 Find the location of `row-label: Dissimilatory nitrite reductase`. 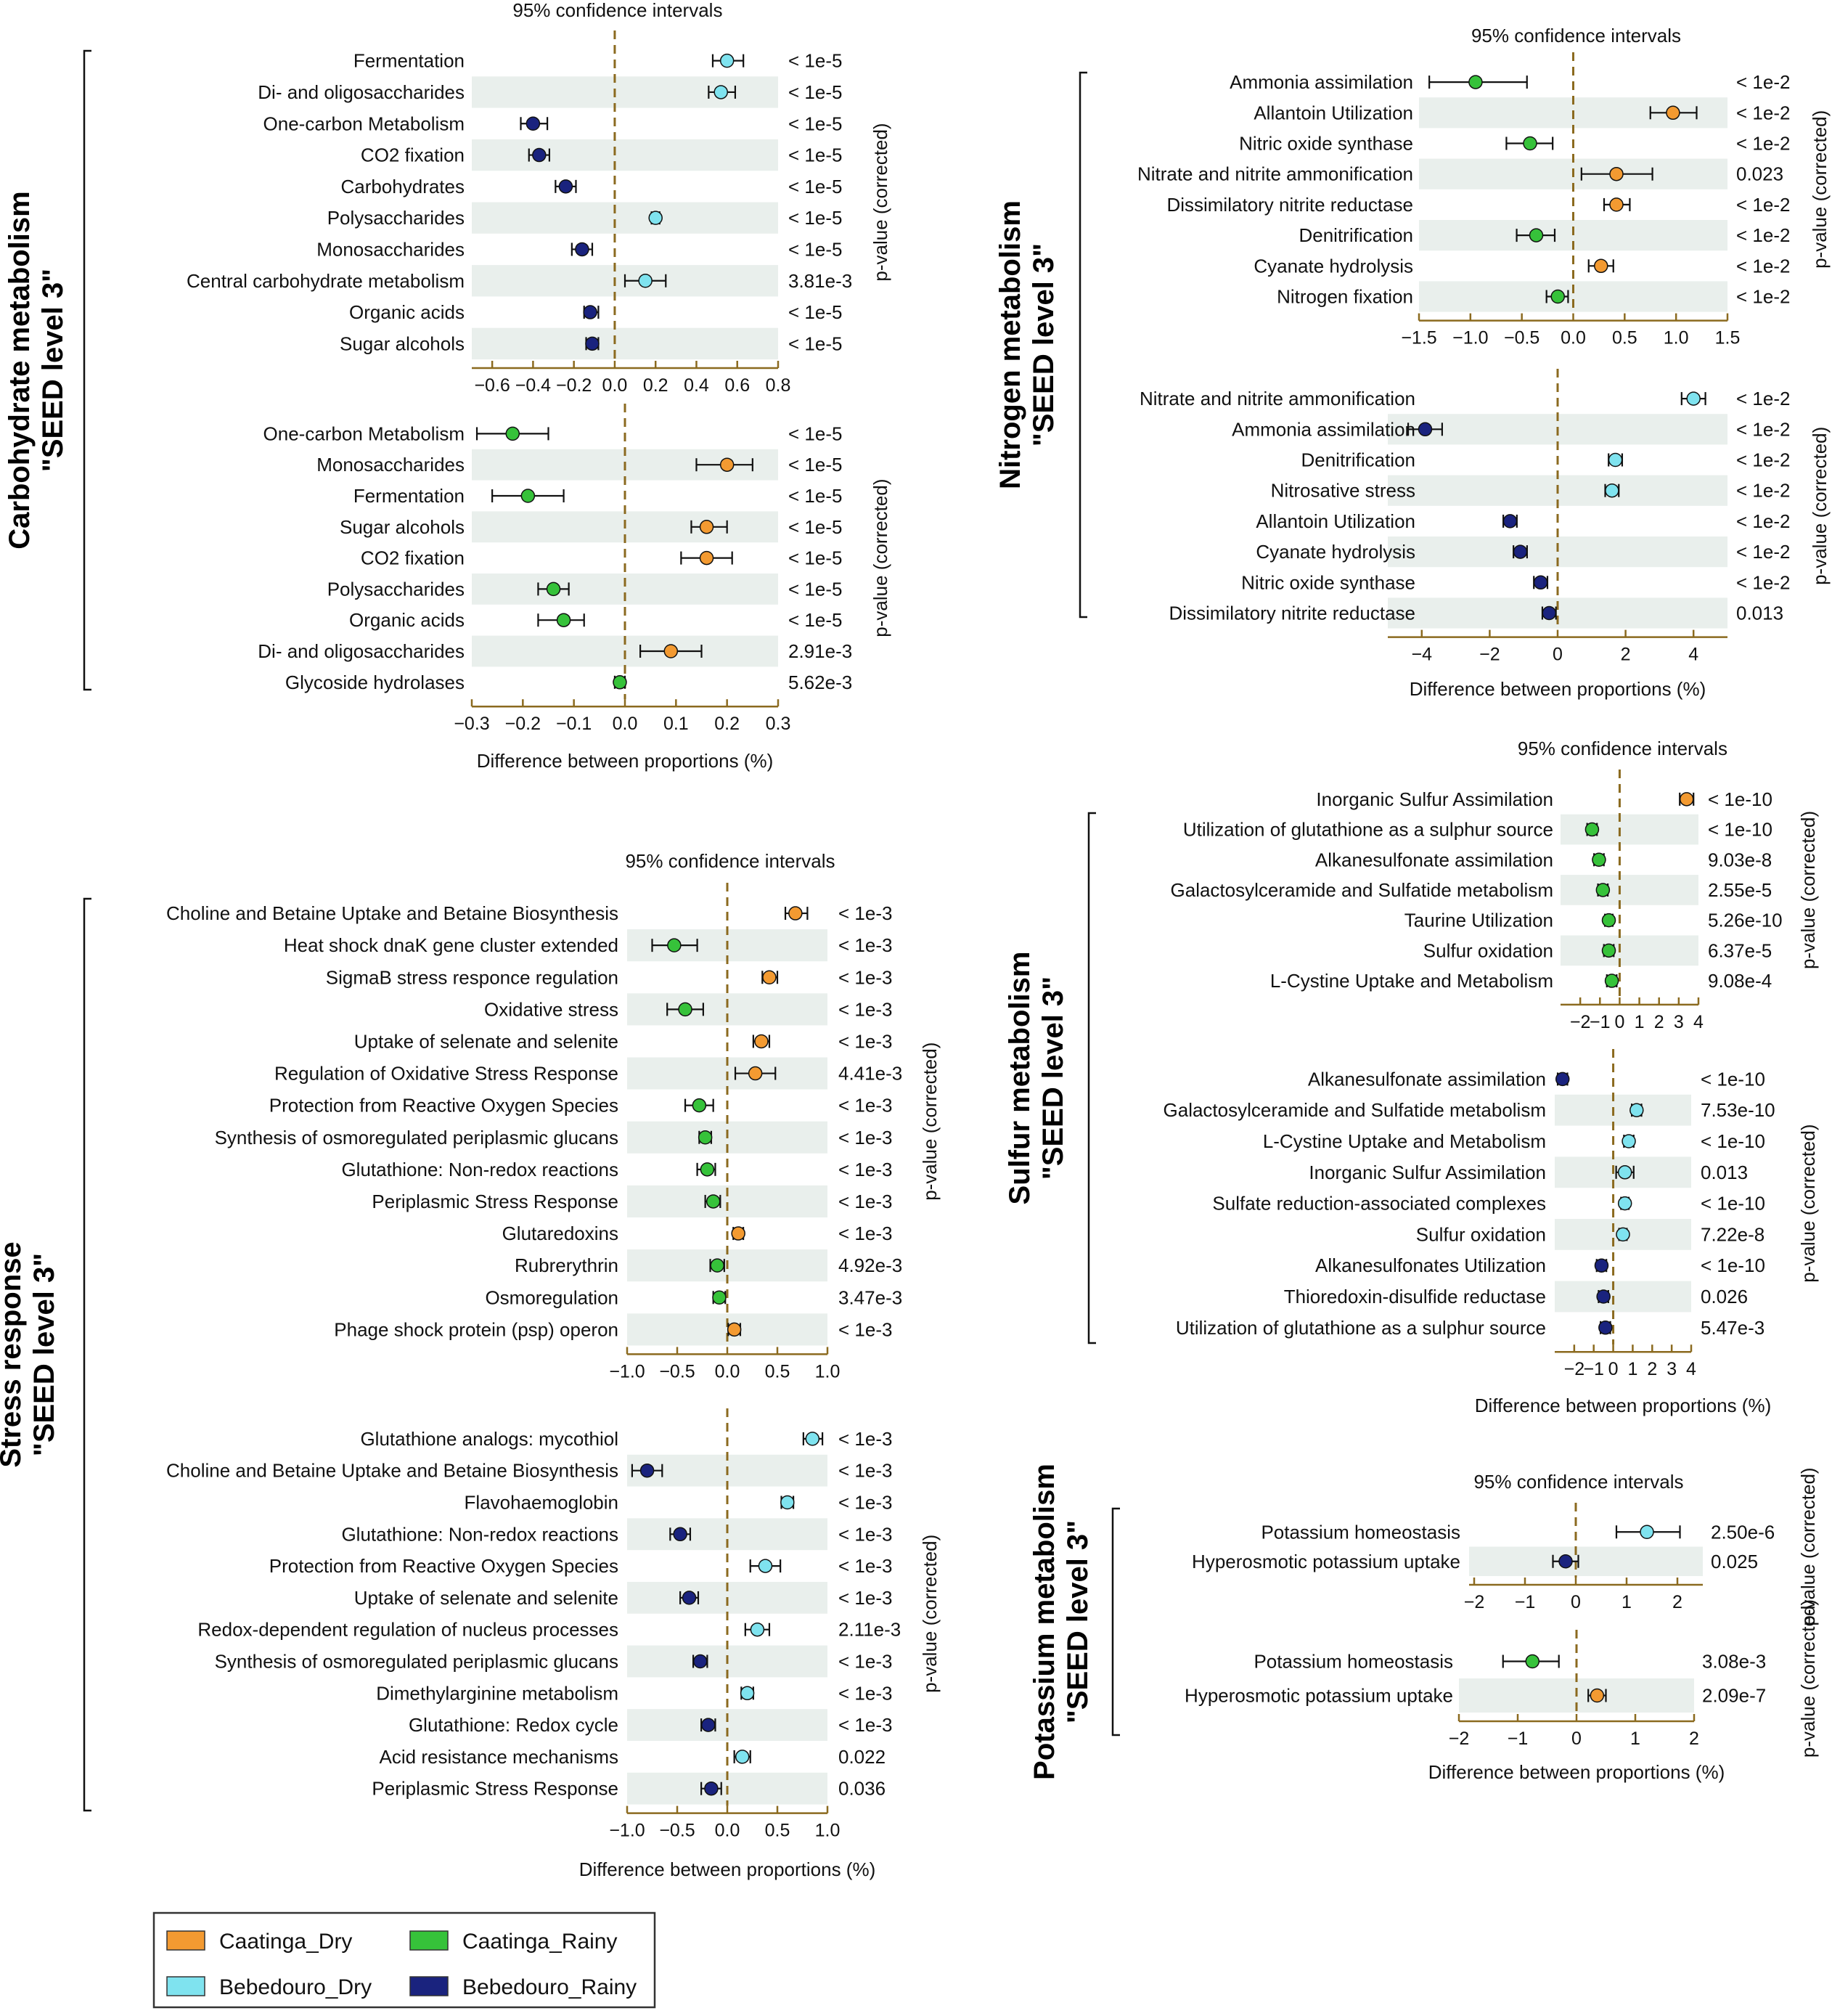

row-label: Dissimilatory nitrite reductase is located at coordinates (1289, 205).